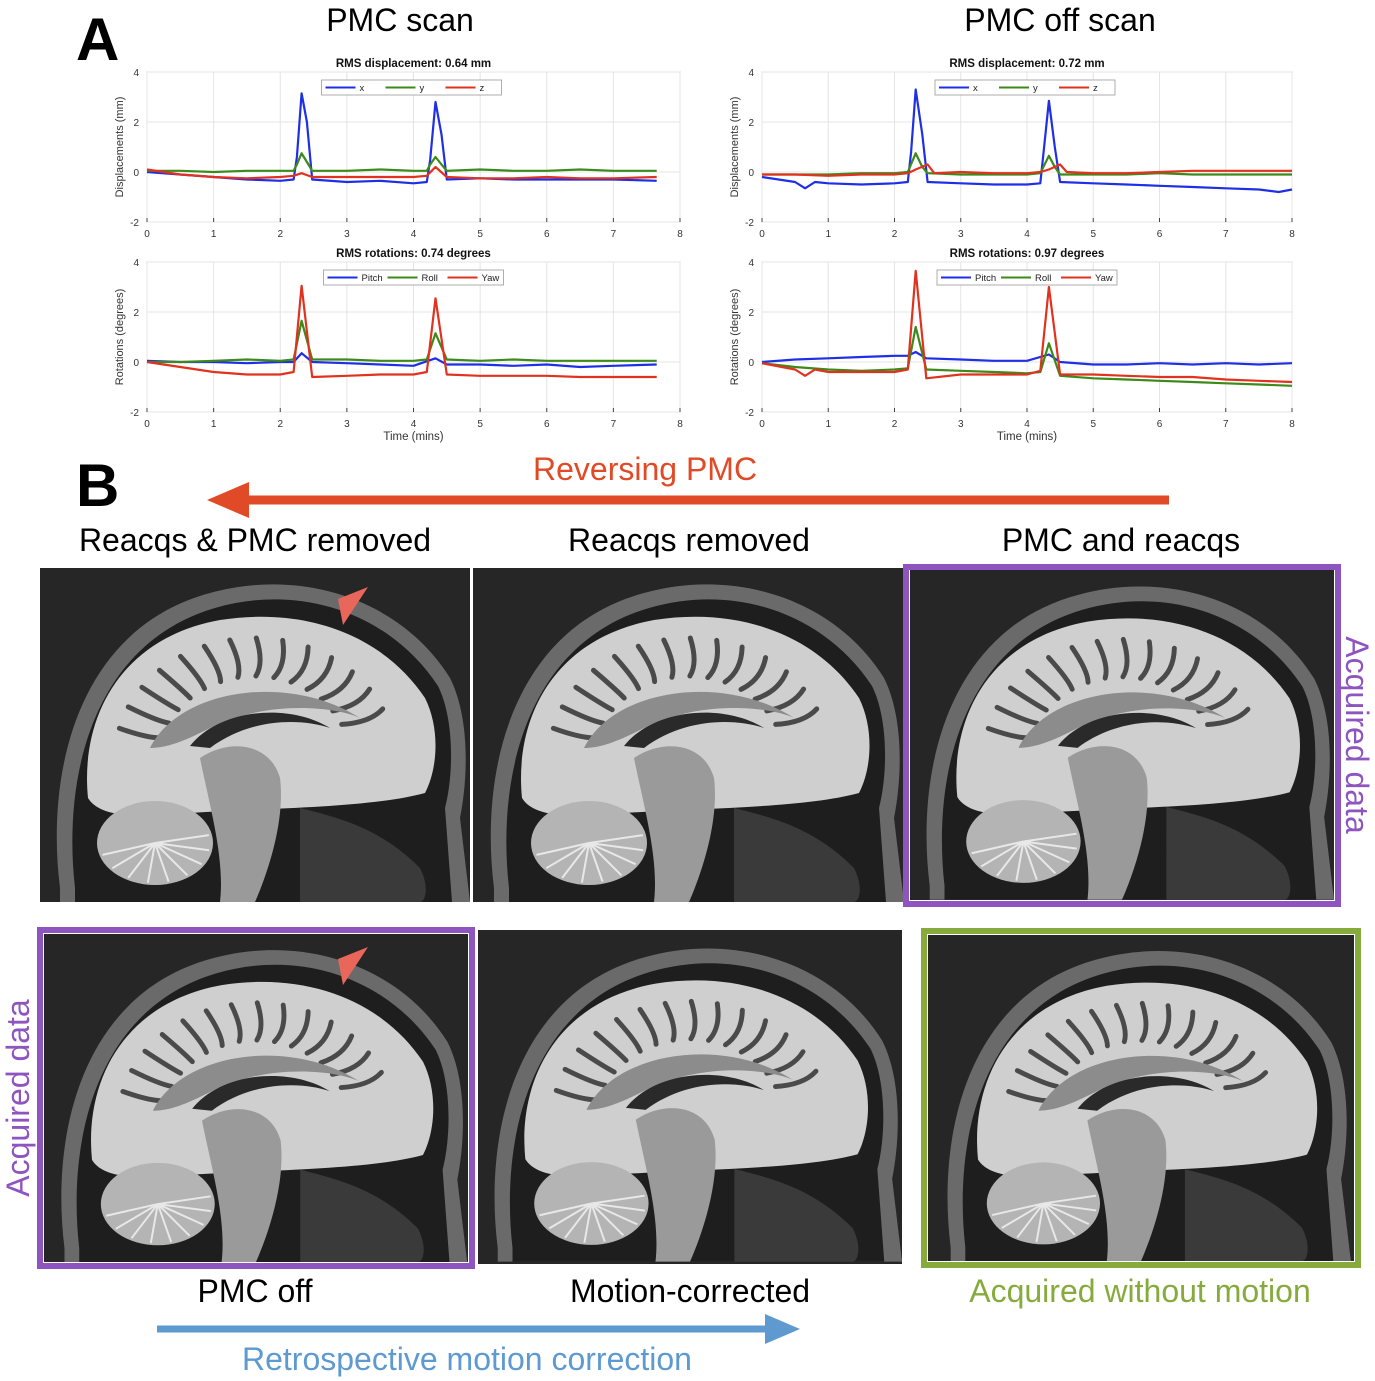 The height and width of the screenshot is (1381, 1375). Describe the element at coordinates (98, 485) in the screenshot. I see `panel-letter-b: B` at that location.